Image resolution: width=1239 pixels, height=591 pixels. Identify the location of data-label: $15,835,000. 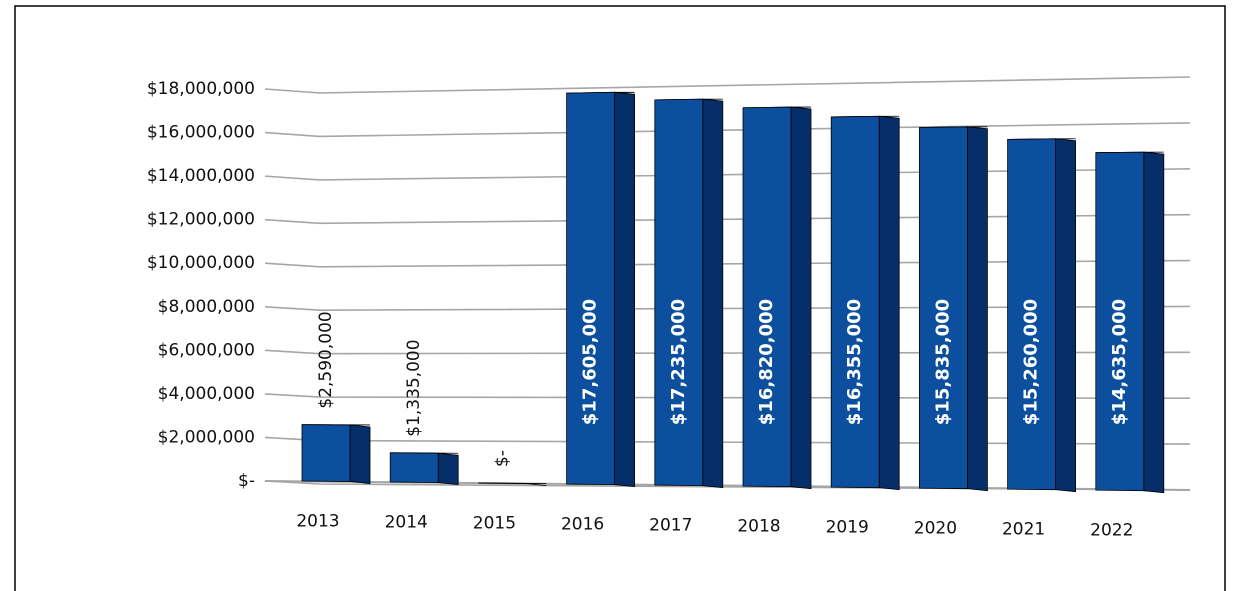
(942, 362).